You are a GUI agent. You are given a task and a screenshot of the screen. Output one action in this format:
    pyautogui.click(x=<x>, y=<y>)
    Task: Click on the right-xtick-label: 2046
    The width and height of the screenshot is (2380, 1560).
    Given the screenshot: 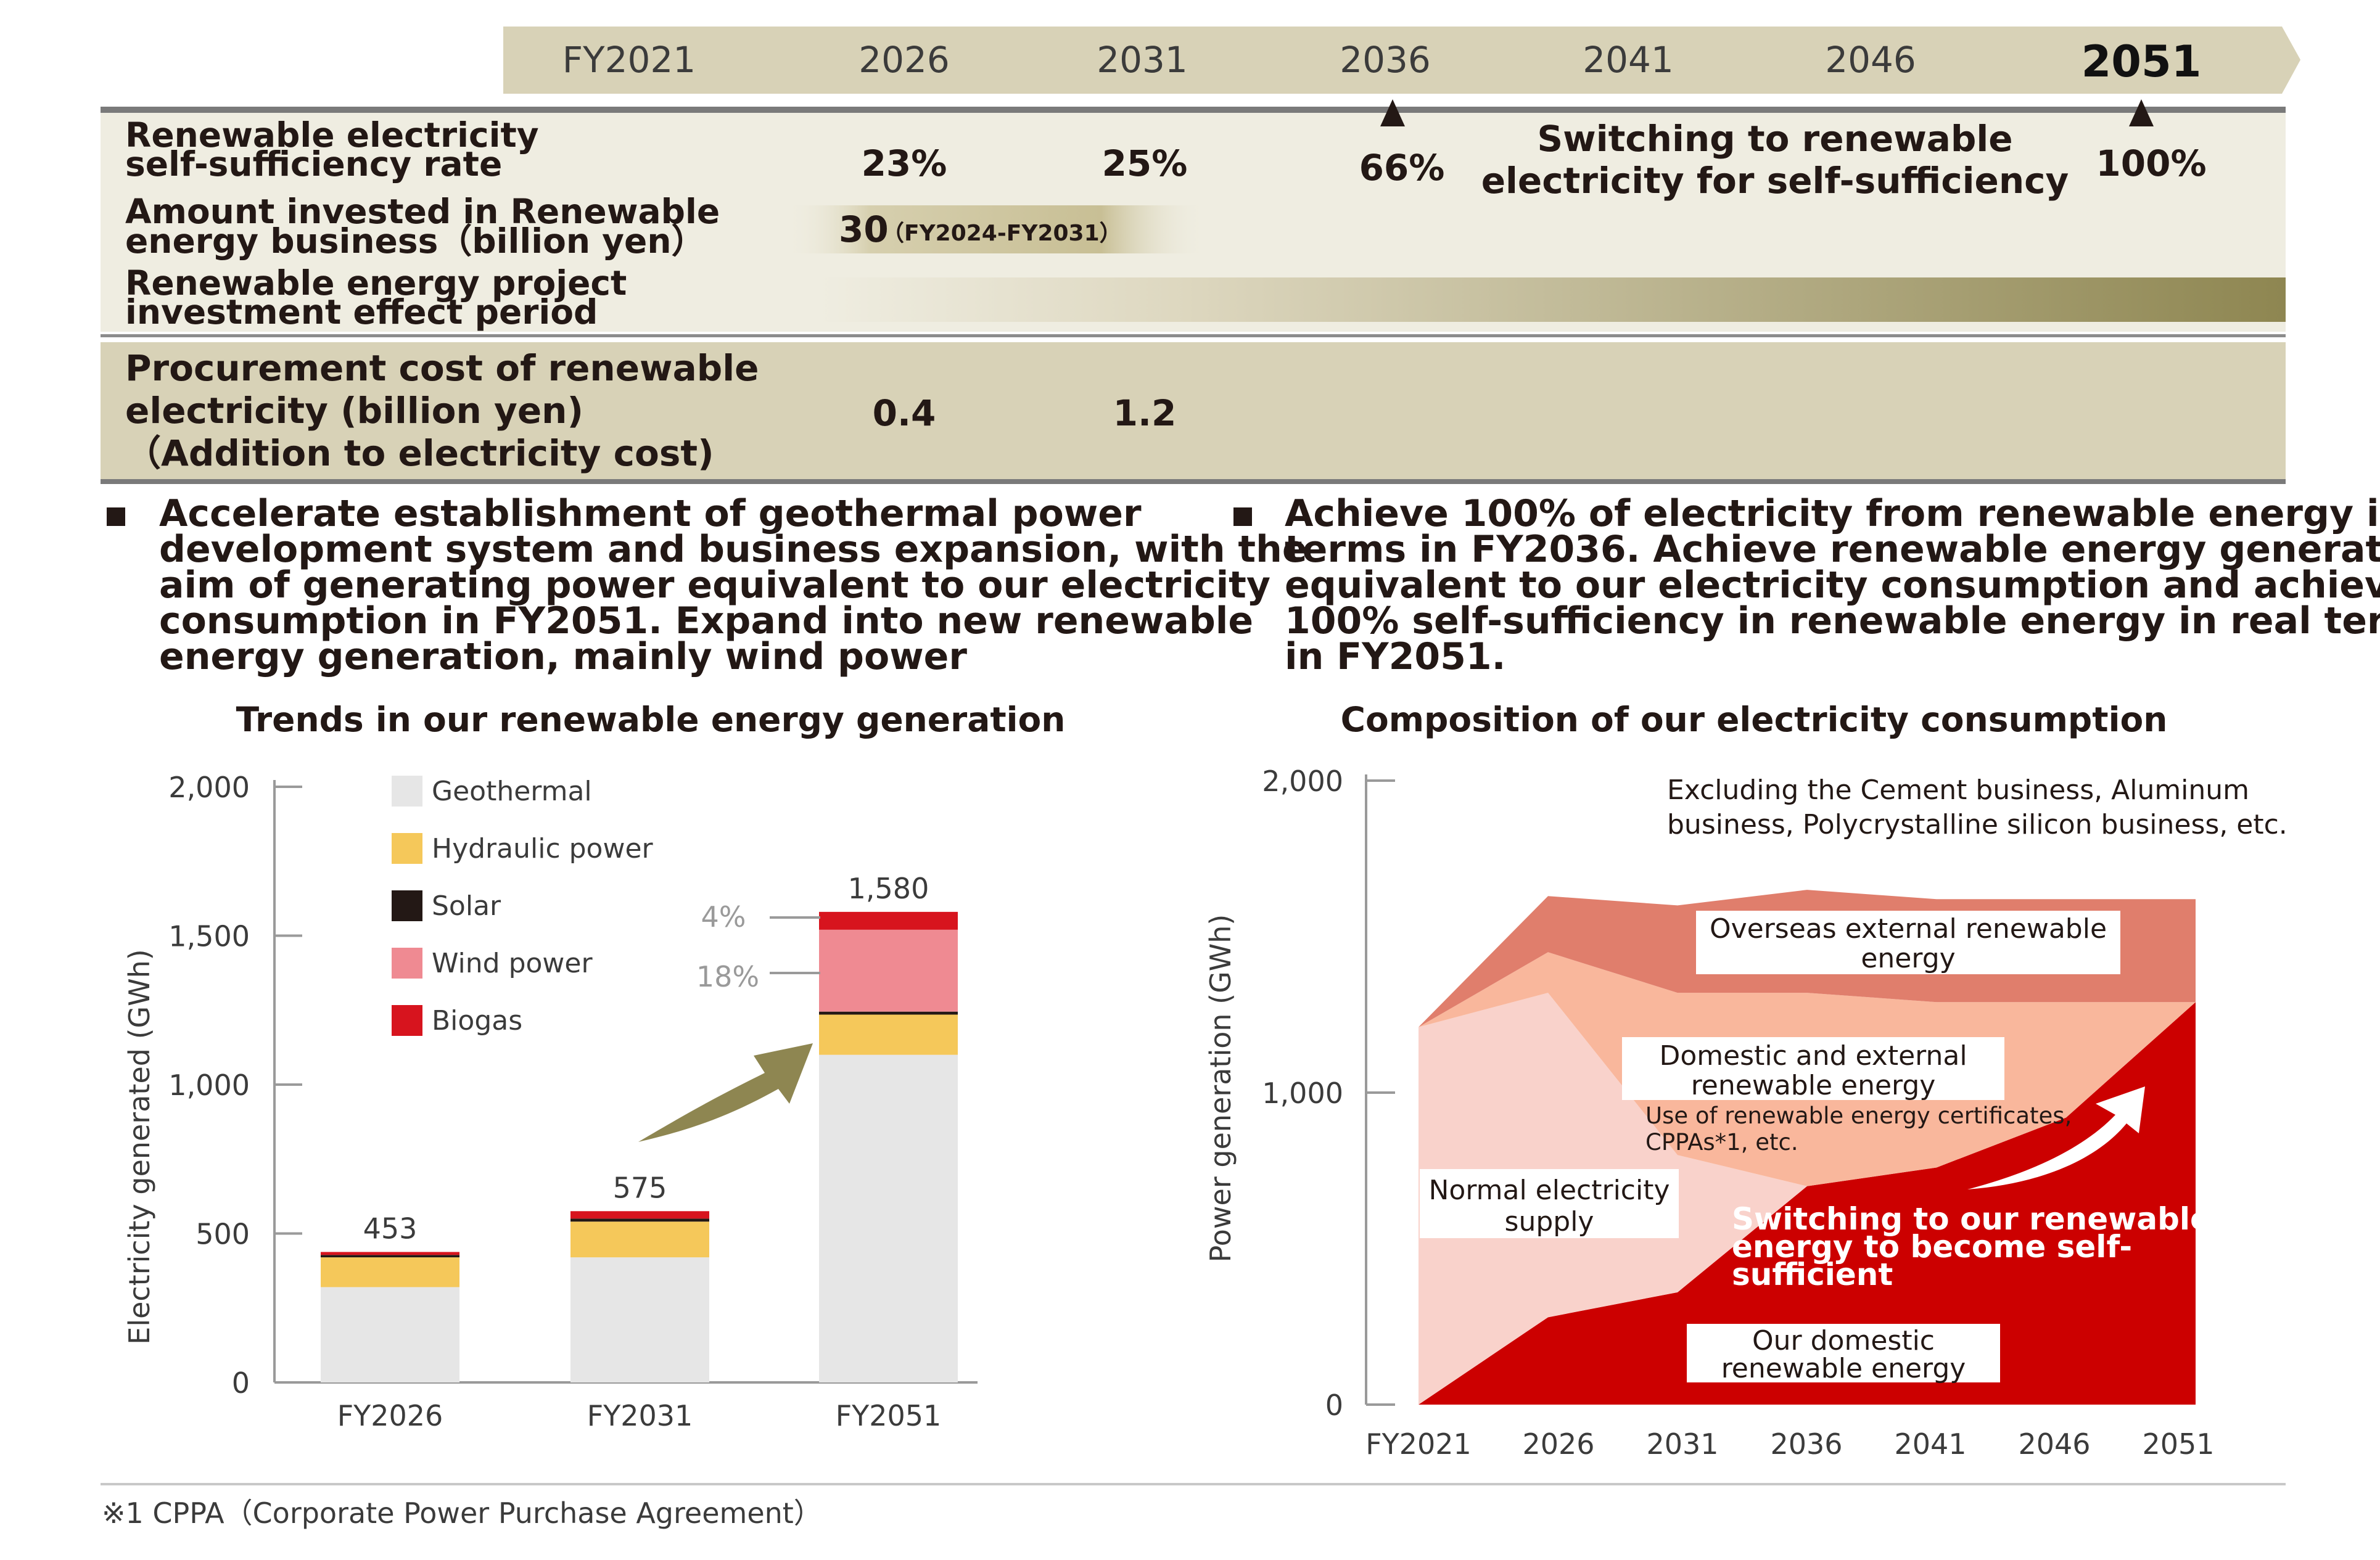 What is the action you would take?
    pyautogui.click(x=2054, y=1444)
    